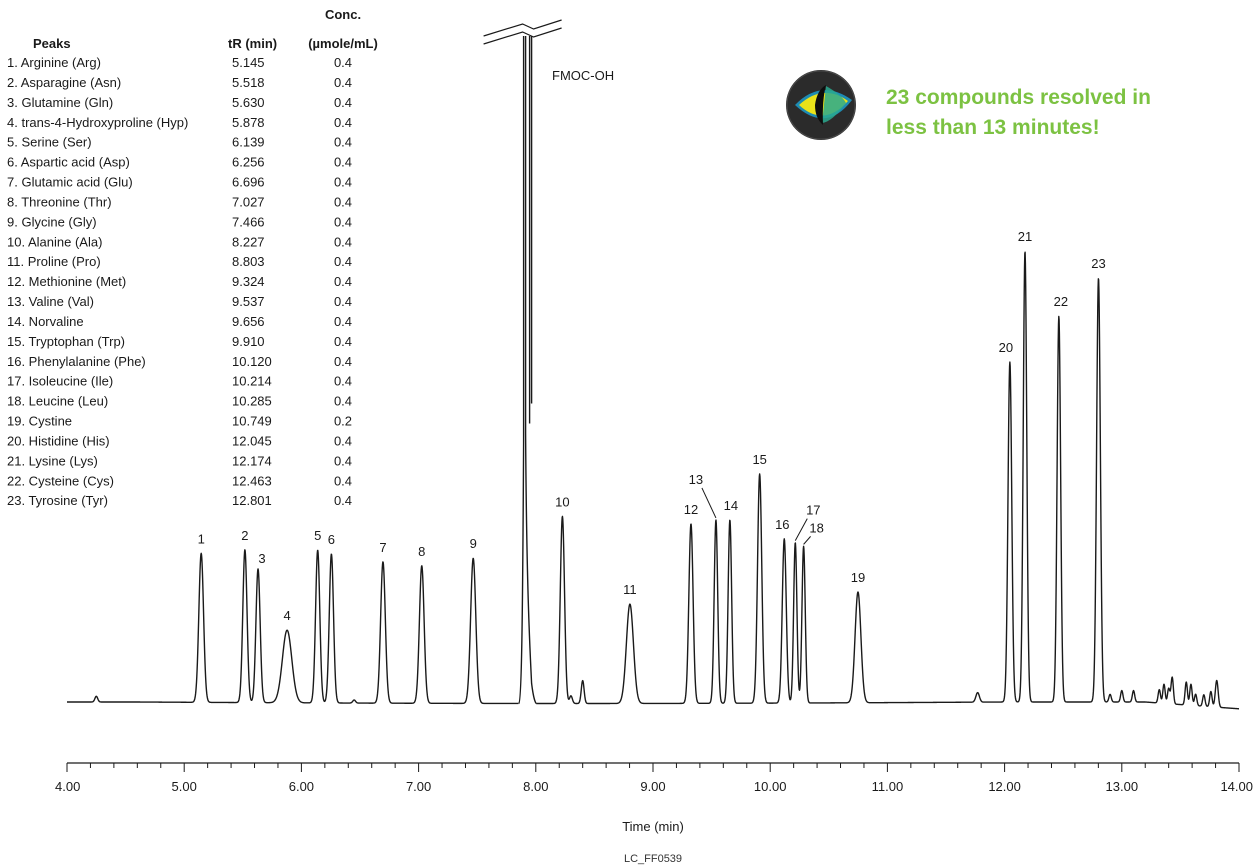 Image resolution: width=1258 pixels, height=865 pixels. What do you see at coordinates (64, 82) in the screenshot?
I see `legend-row-label: 2. Asparagine (Asn)` at bounding box center [64, 82].